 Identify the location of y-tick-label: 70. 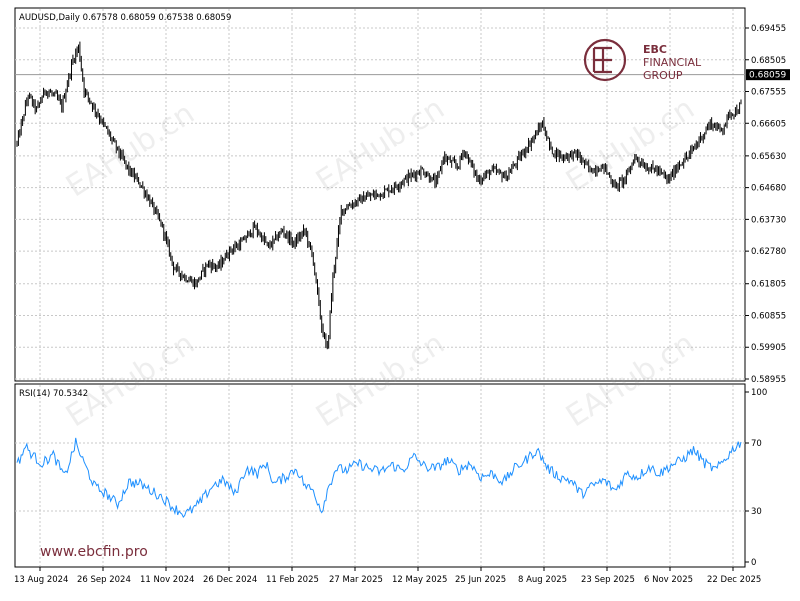
(756, 444).